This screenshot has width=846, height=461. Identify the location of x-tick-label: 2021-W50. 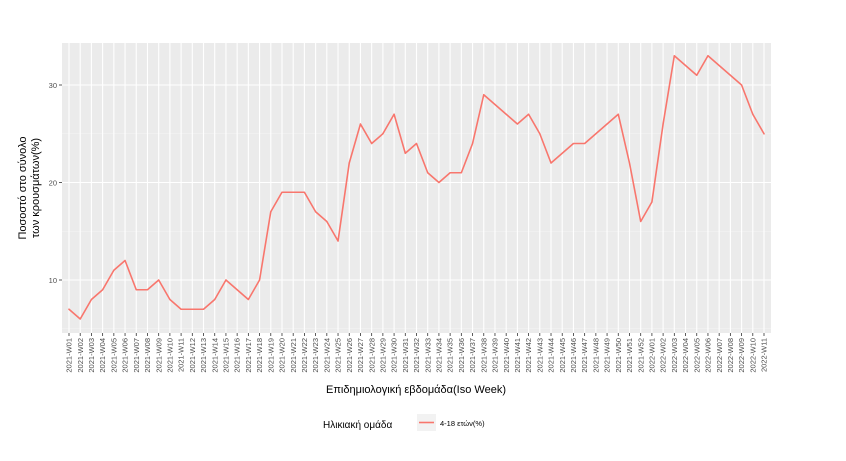
(618, 355).